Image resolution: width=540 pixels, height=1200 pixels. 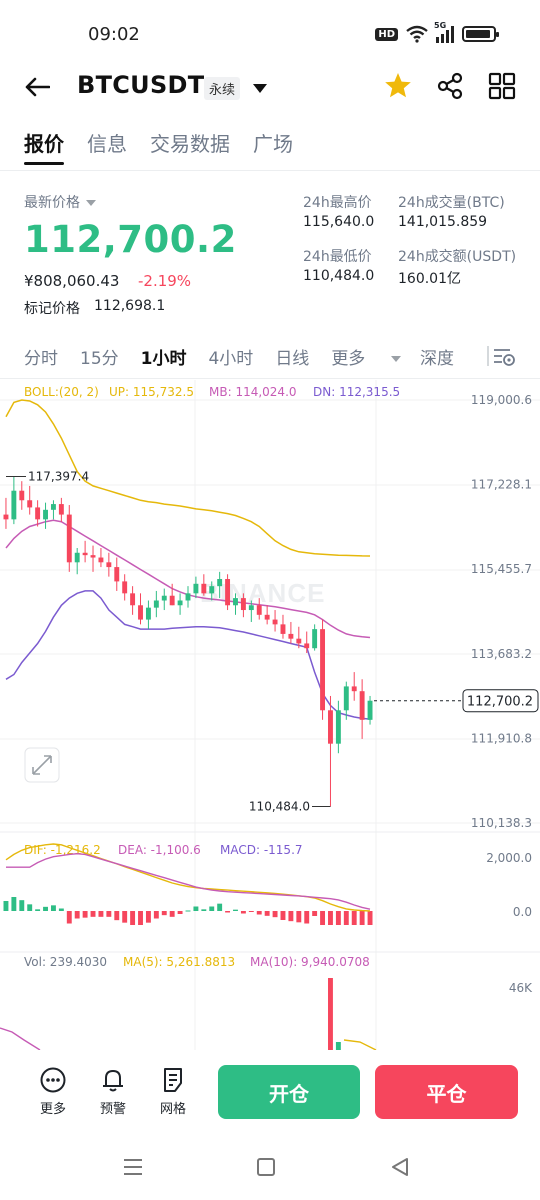 I want to click on volume-axis-label: 46K, so click(x=521, y=988).